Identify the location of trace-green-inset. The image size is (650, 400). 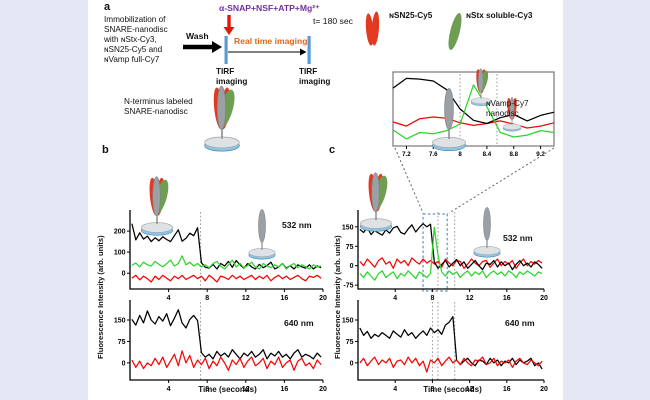
(473, 112).